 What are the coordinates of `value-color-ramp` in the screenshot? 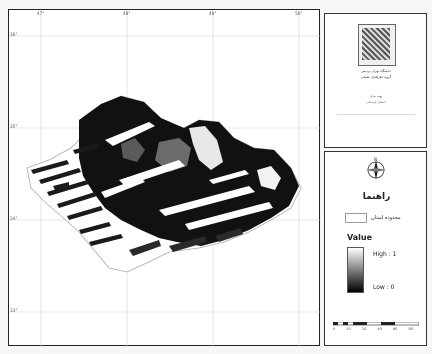 It's located at (355, 270).